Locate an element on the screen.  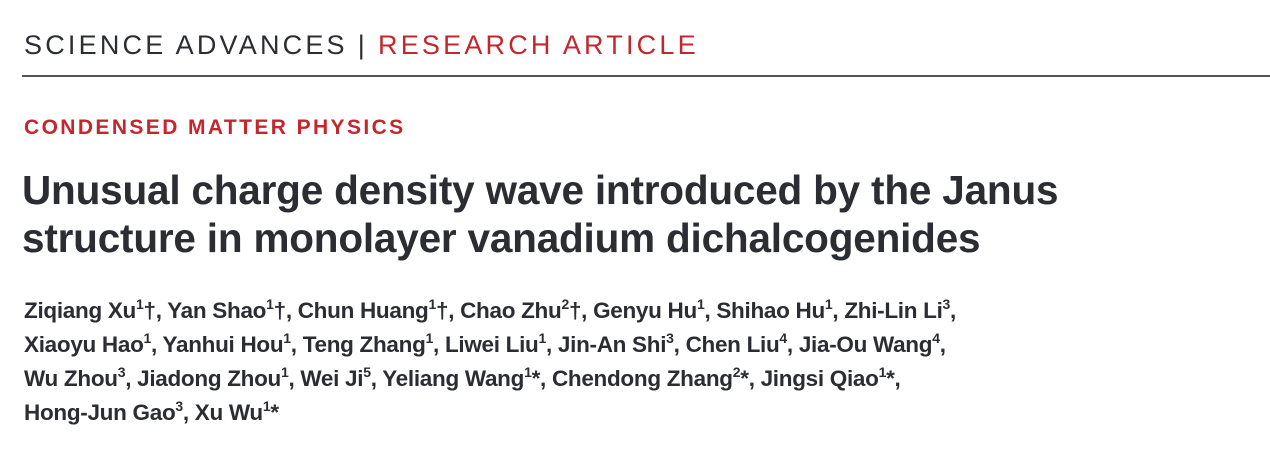
author-name: Xiaoyu Hao is located at coordinates (84, 344).